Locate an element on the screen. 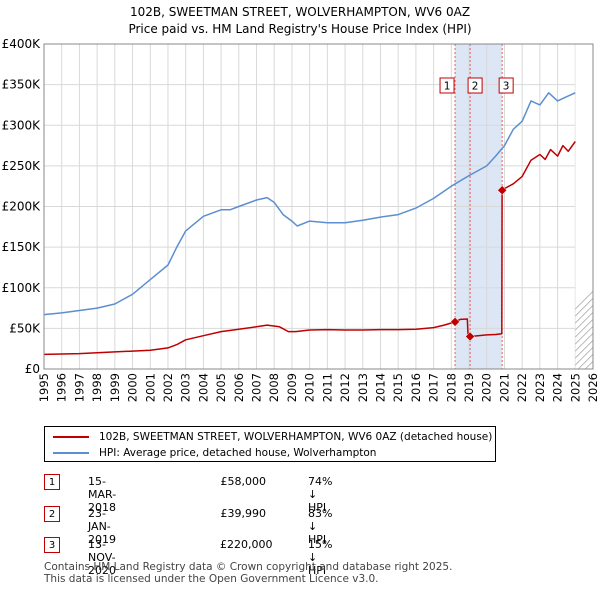 The image size is (600, 590). x-tick-label: 2017 is located at coordinates (434, 387).